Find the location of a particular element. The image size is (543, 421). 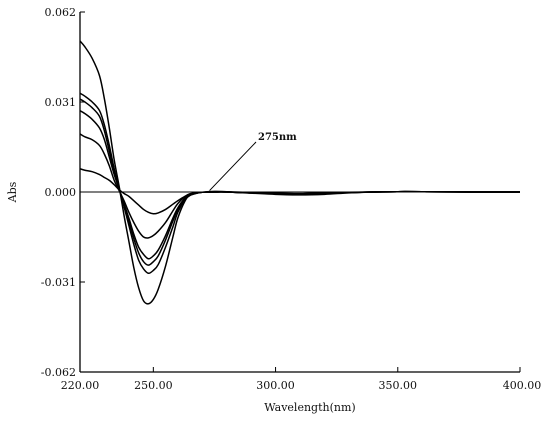

annotation-label: 275nm is located at coordinates (277, 137).